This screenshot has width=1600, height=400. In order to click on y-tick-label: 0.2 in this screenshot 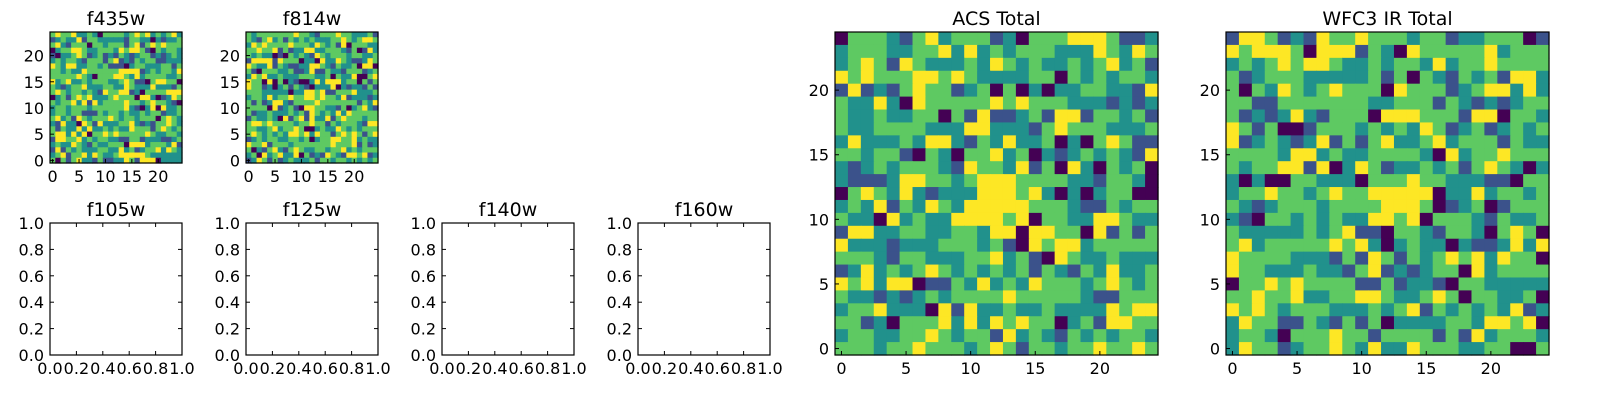, I will do `click(227, 329)`.